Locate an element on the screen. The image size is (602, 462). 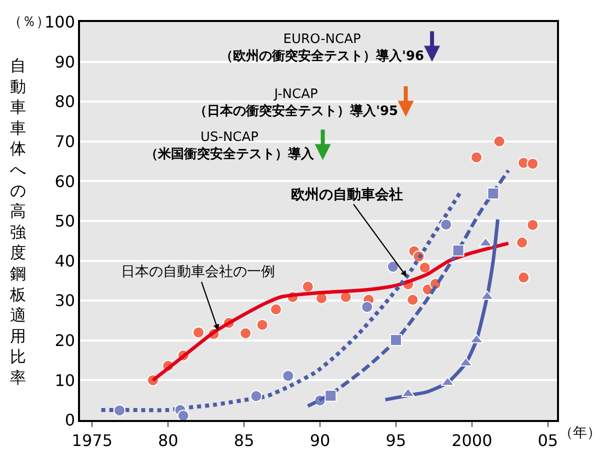
x-tick-label: 05 is located at coordinates (548, 440).